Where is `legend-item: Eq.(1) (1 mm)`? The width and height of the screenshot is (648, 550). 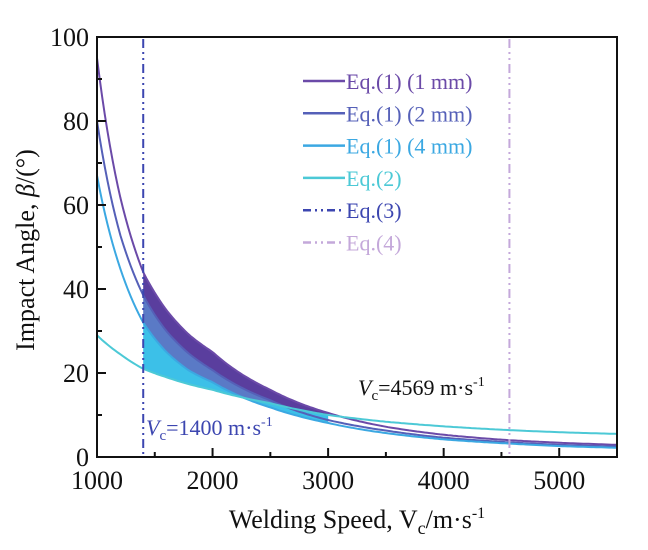 legend-item: Eq.(1) (1 mm) is located at coordinates (387, 81).